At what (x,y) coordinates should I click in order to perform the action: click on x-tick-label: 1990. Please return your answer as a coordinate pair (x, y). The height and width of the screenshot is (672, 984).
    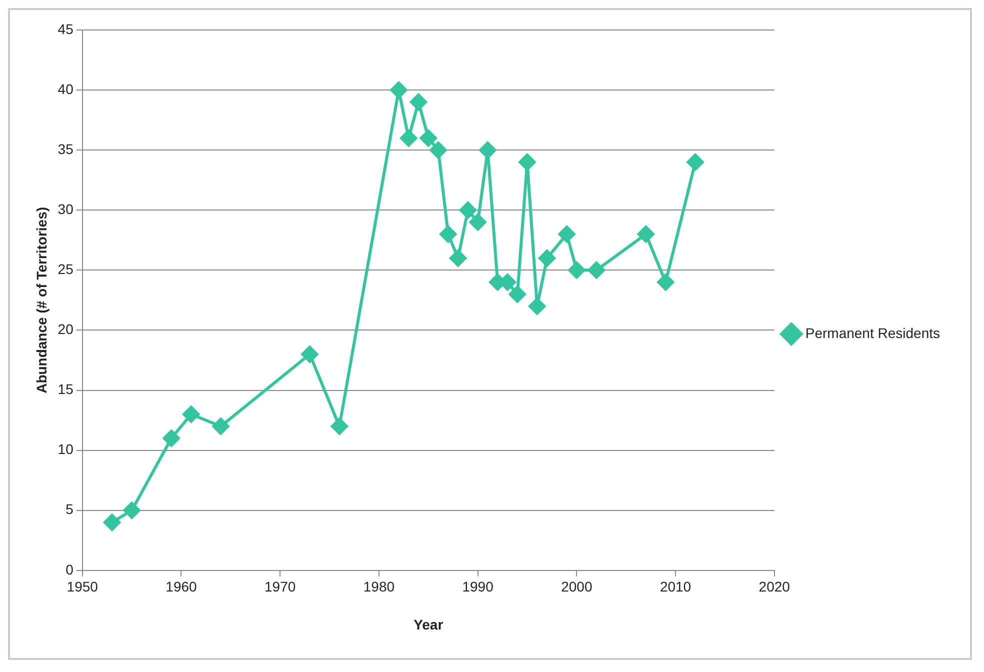
    Looking at the image, I should click on (478, 586).